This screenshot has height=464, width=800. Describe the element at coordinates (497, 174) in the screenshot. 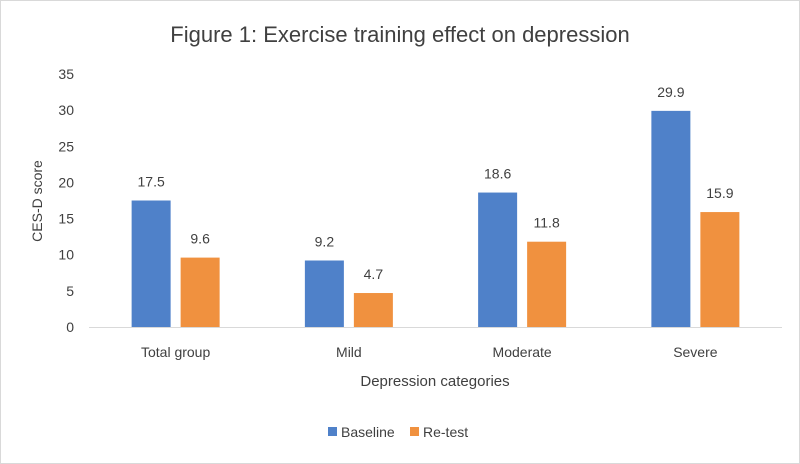

I see `data-label: 18.6` at that location.